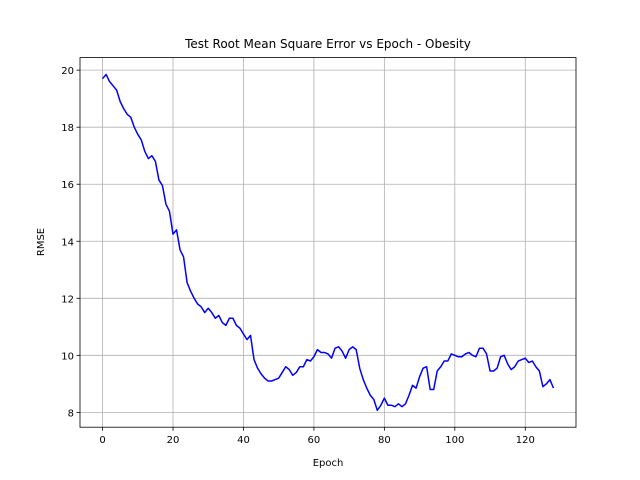  I want to click on y-tick-label: 10, so click(67, 356).